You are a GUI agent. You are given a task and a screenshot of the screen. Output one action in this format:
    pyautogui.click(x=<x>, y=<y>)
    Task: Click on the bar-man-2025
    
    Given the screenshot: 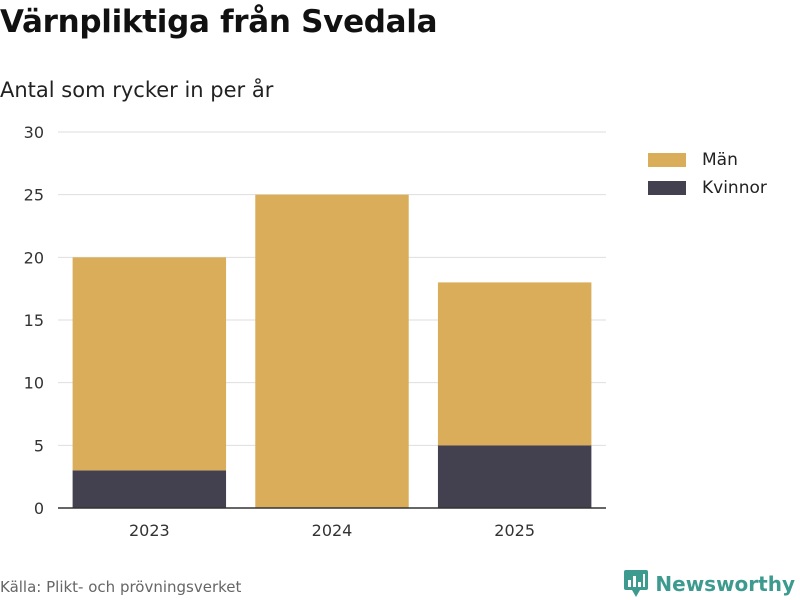 What is the action you would take?
    pyautogui.click(x=514, y=364)
    